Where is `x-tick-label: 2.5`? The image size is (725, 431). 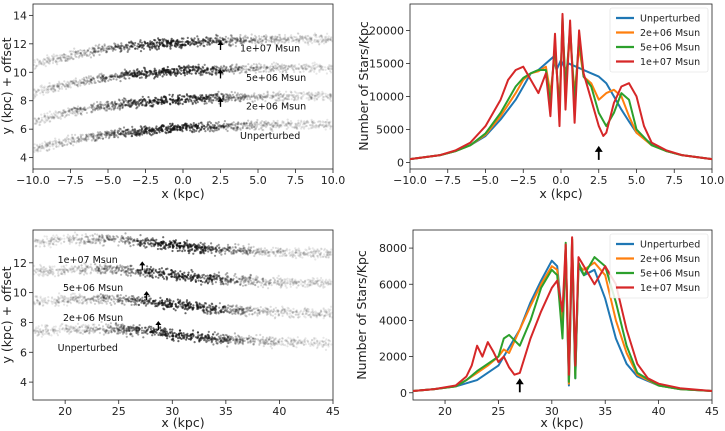 x-tick-label: 2.5 is located at coordinates (221, 180).